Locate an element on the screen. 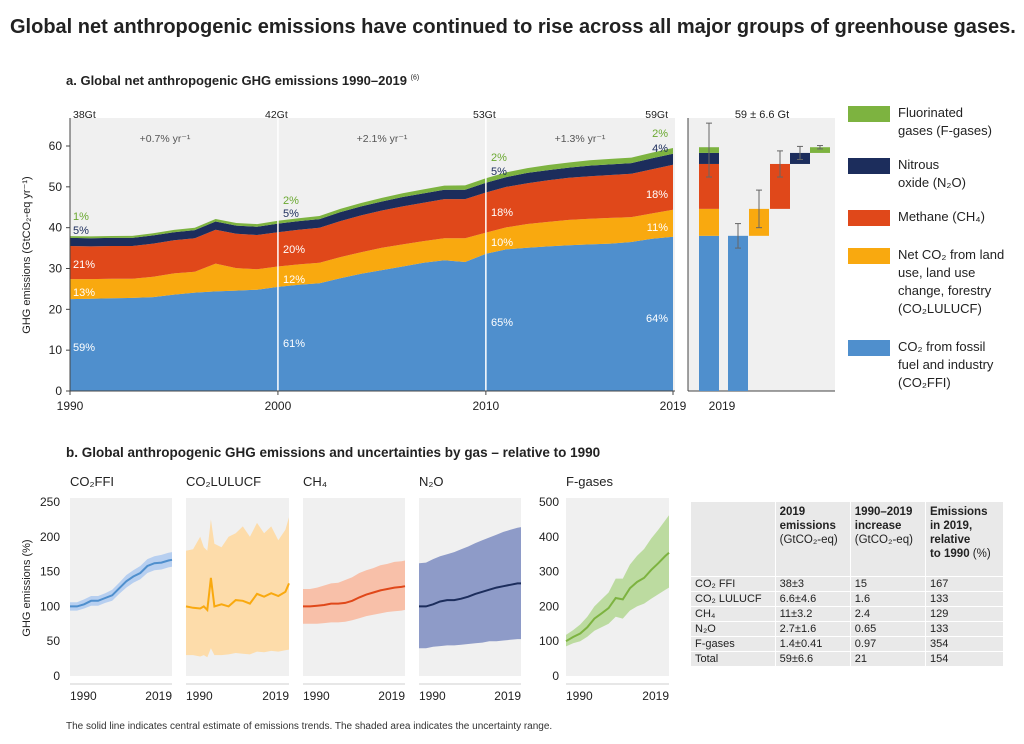 The image size is (1024, 744). table-header-cell: Emissions in 2019, relative to 1990 (%) is located at coordinates (963, 539).